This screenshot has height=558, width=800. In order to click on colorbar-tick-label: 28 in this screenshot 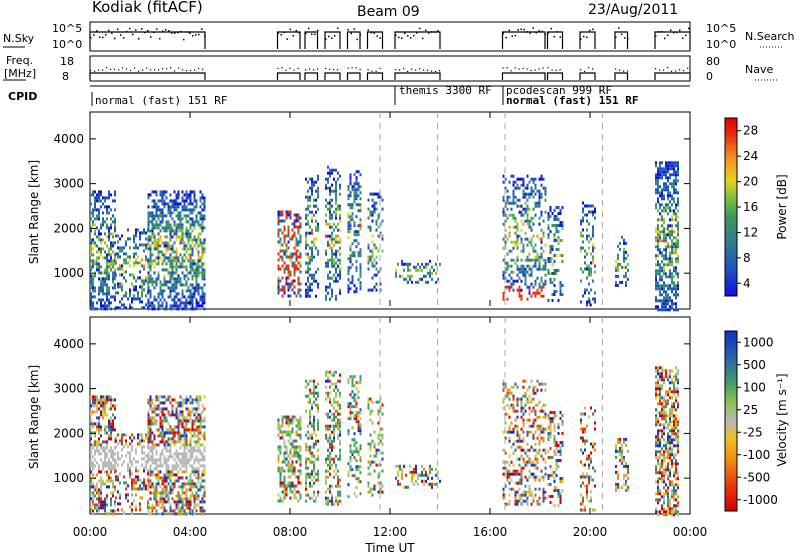, I will do `click(750, 131)`.